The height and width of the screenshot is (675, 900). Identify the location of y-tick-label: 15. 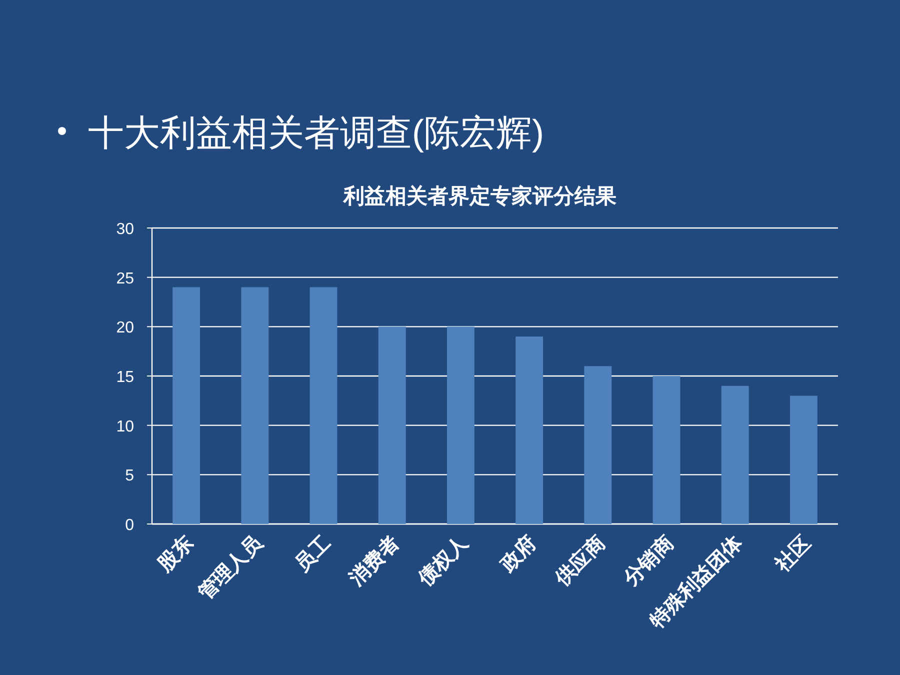
(125, 377).